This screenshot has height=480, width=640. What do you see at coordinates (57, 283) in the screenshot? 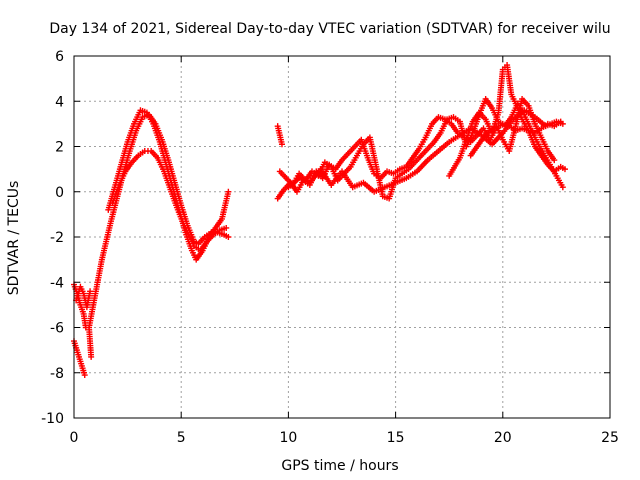
I see `y-tick-label: -4` at bounding box center [57, 283].